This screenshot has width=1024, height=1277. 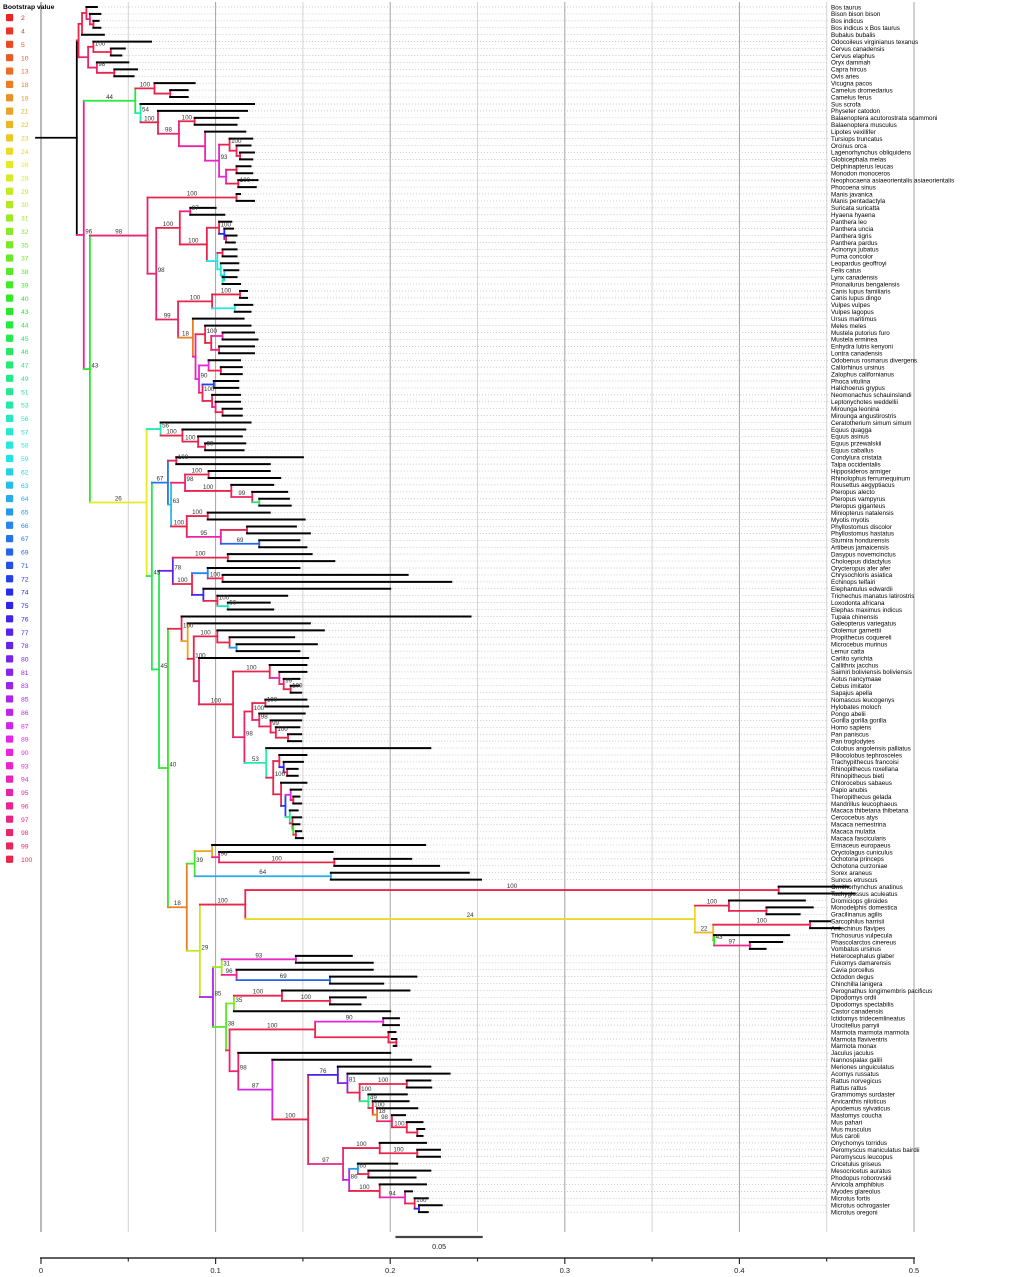 I want to click on bootstrap-label: 93, so click(x=258, y=955).